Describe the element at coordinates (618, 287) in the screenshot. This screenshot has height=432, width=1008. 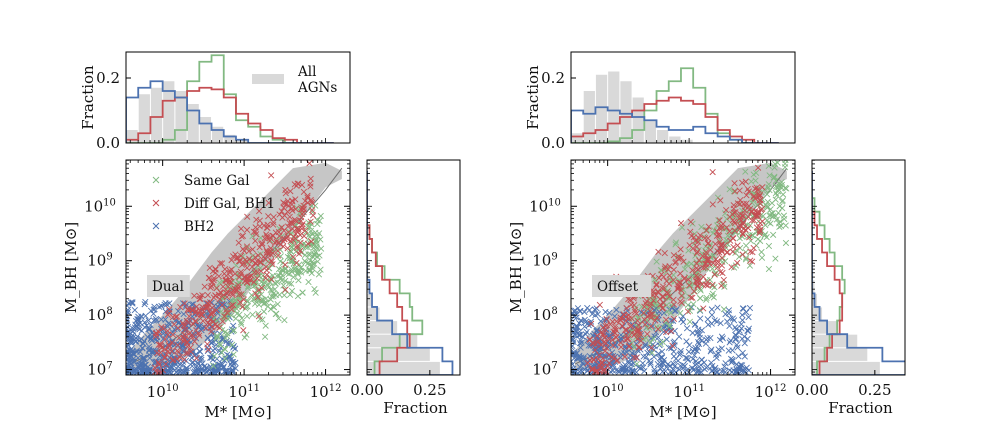
I see `panel-tag-label: Offset` at that location.